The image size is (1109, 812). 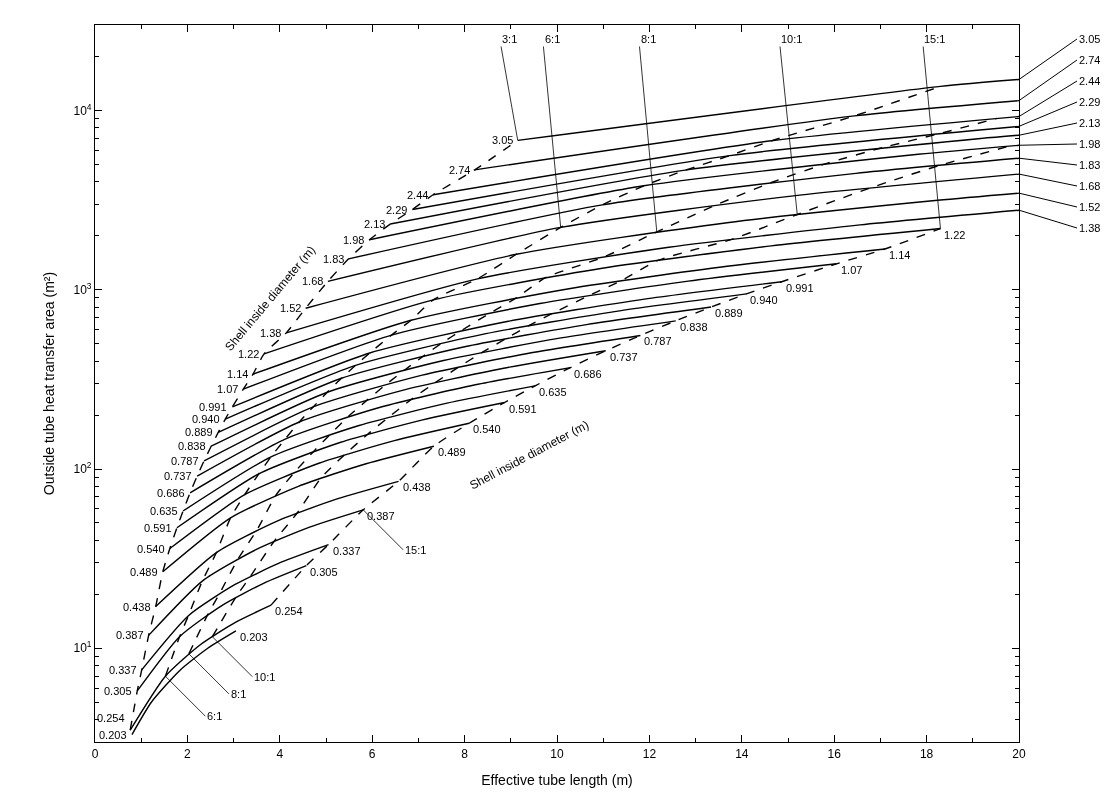 What do you see at coordinates (289, 611) in the screenshot?
I see `series-label: 0.254` at bounding box center [289, 611].